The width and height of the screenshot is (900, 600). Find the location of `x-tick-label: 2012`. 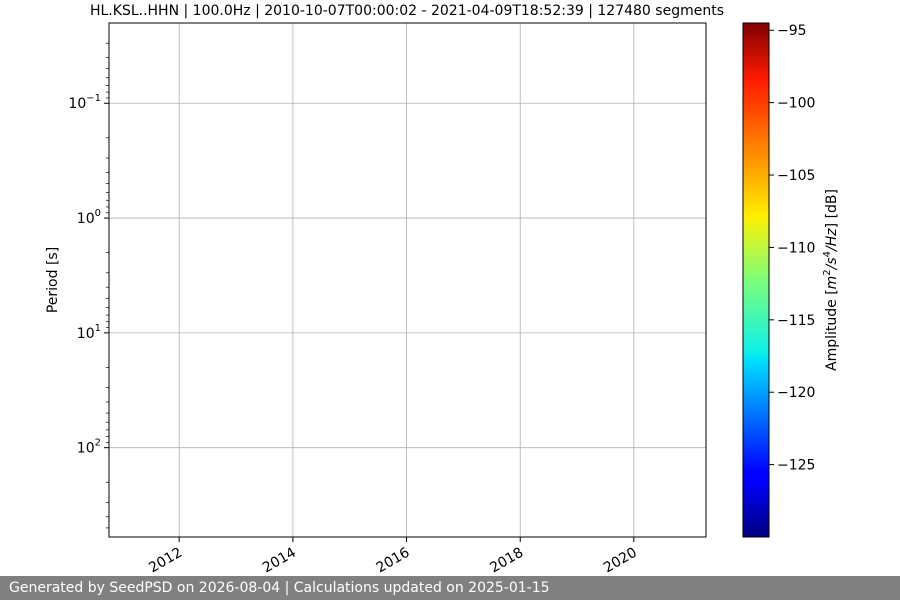

x-tick-label: 2012 is located at coordinates (165, 560).